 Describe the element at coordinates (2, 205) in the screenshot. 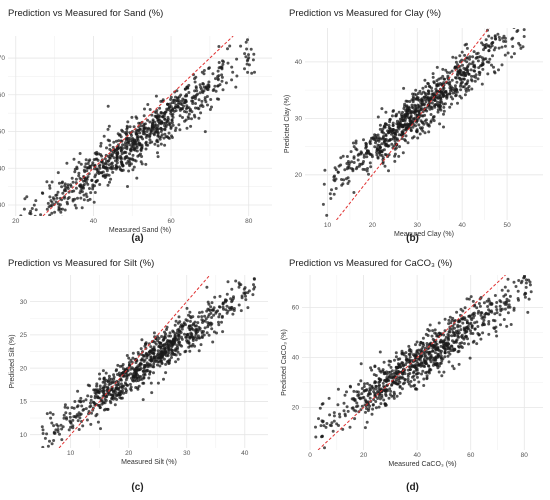

I see `y-tick-label: 30` at that location.